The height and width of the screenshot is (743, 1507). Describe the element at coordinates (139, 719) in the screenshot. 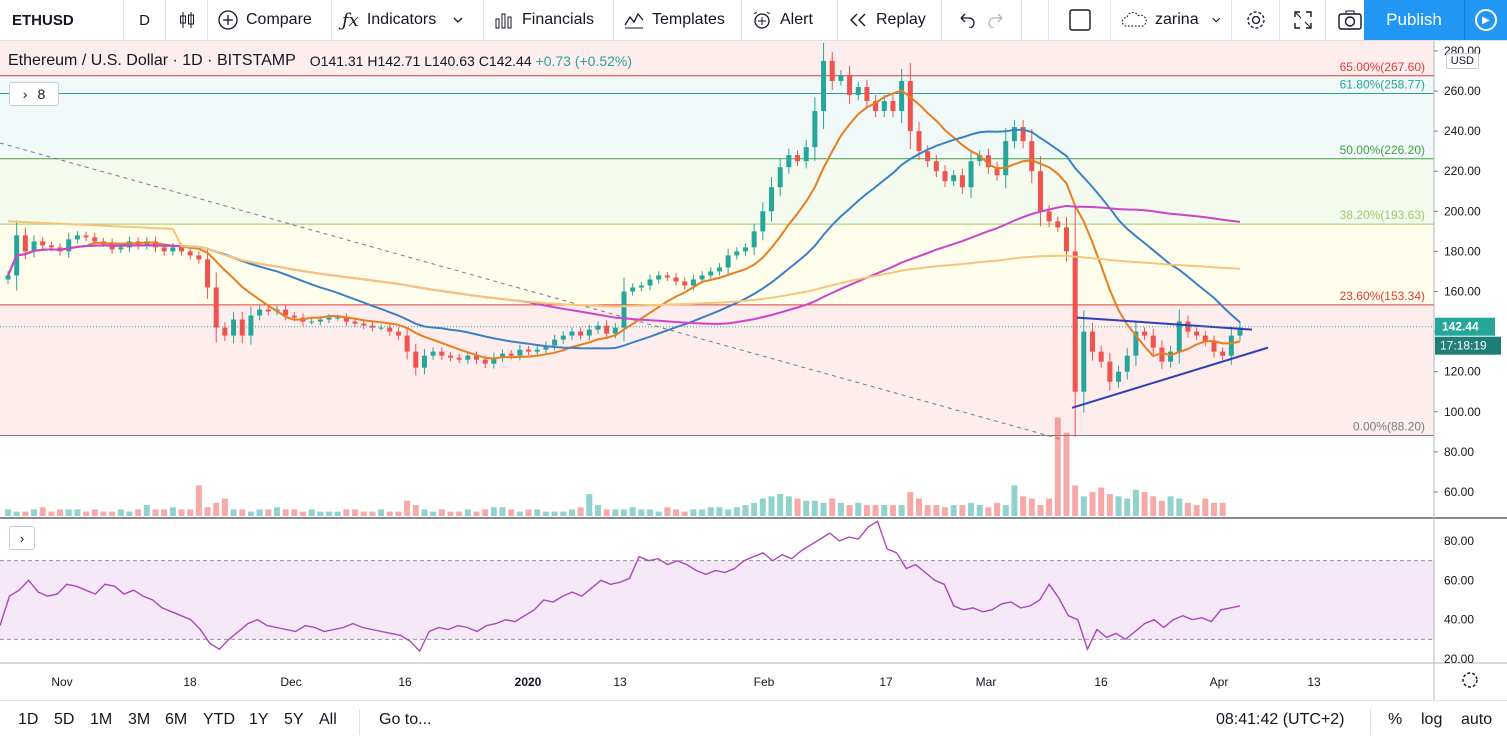

I see `range-3m: 3M` at that location.